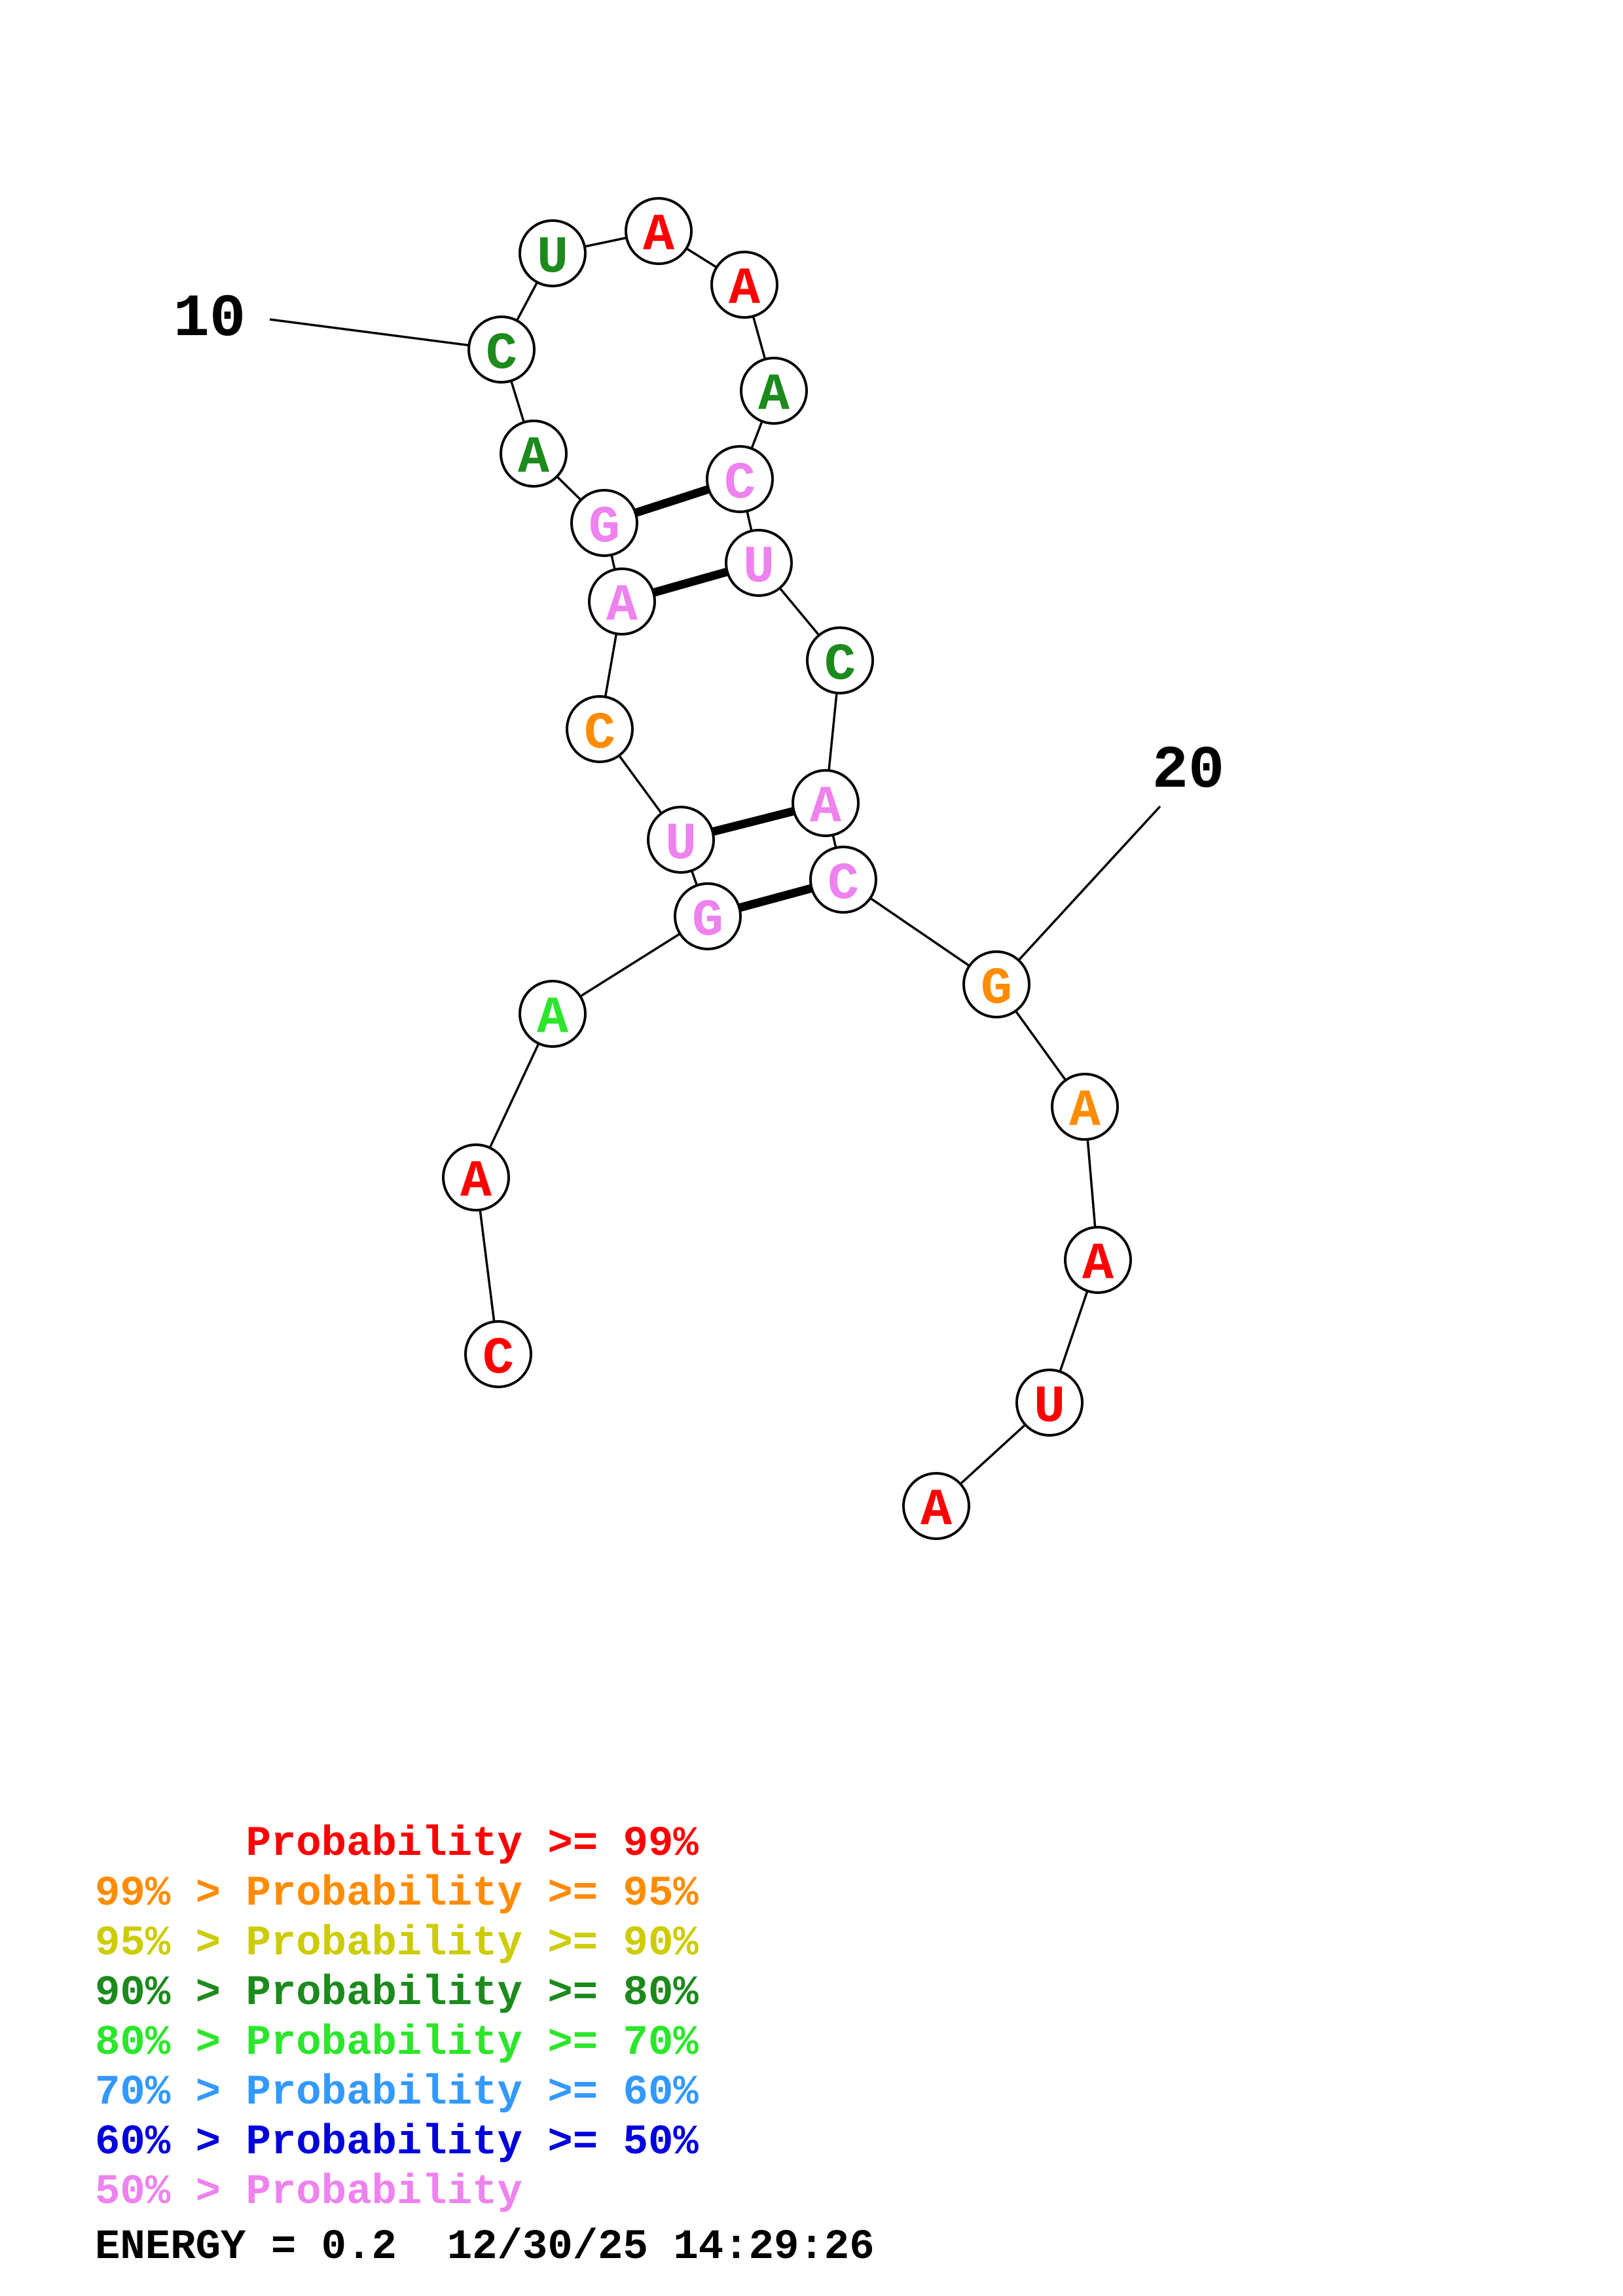 The image size is (1623, 2296). What do you see at coordinates (397, 1994) in the screenshot?
I see `legend-row: 90% > Probability >= 80%` at bounding box center [397, 1994].